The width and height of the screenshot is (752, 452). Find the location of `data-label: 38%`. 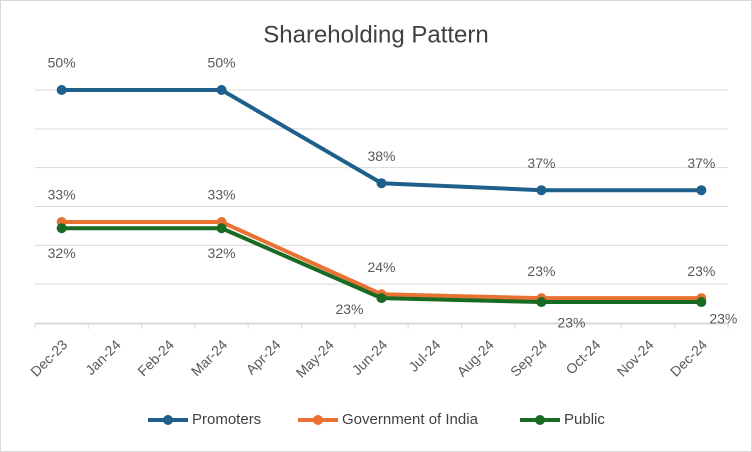

data-label: 38% is located at coordinates (381, 156).